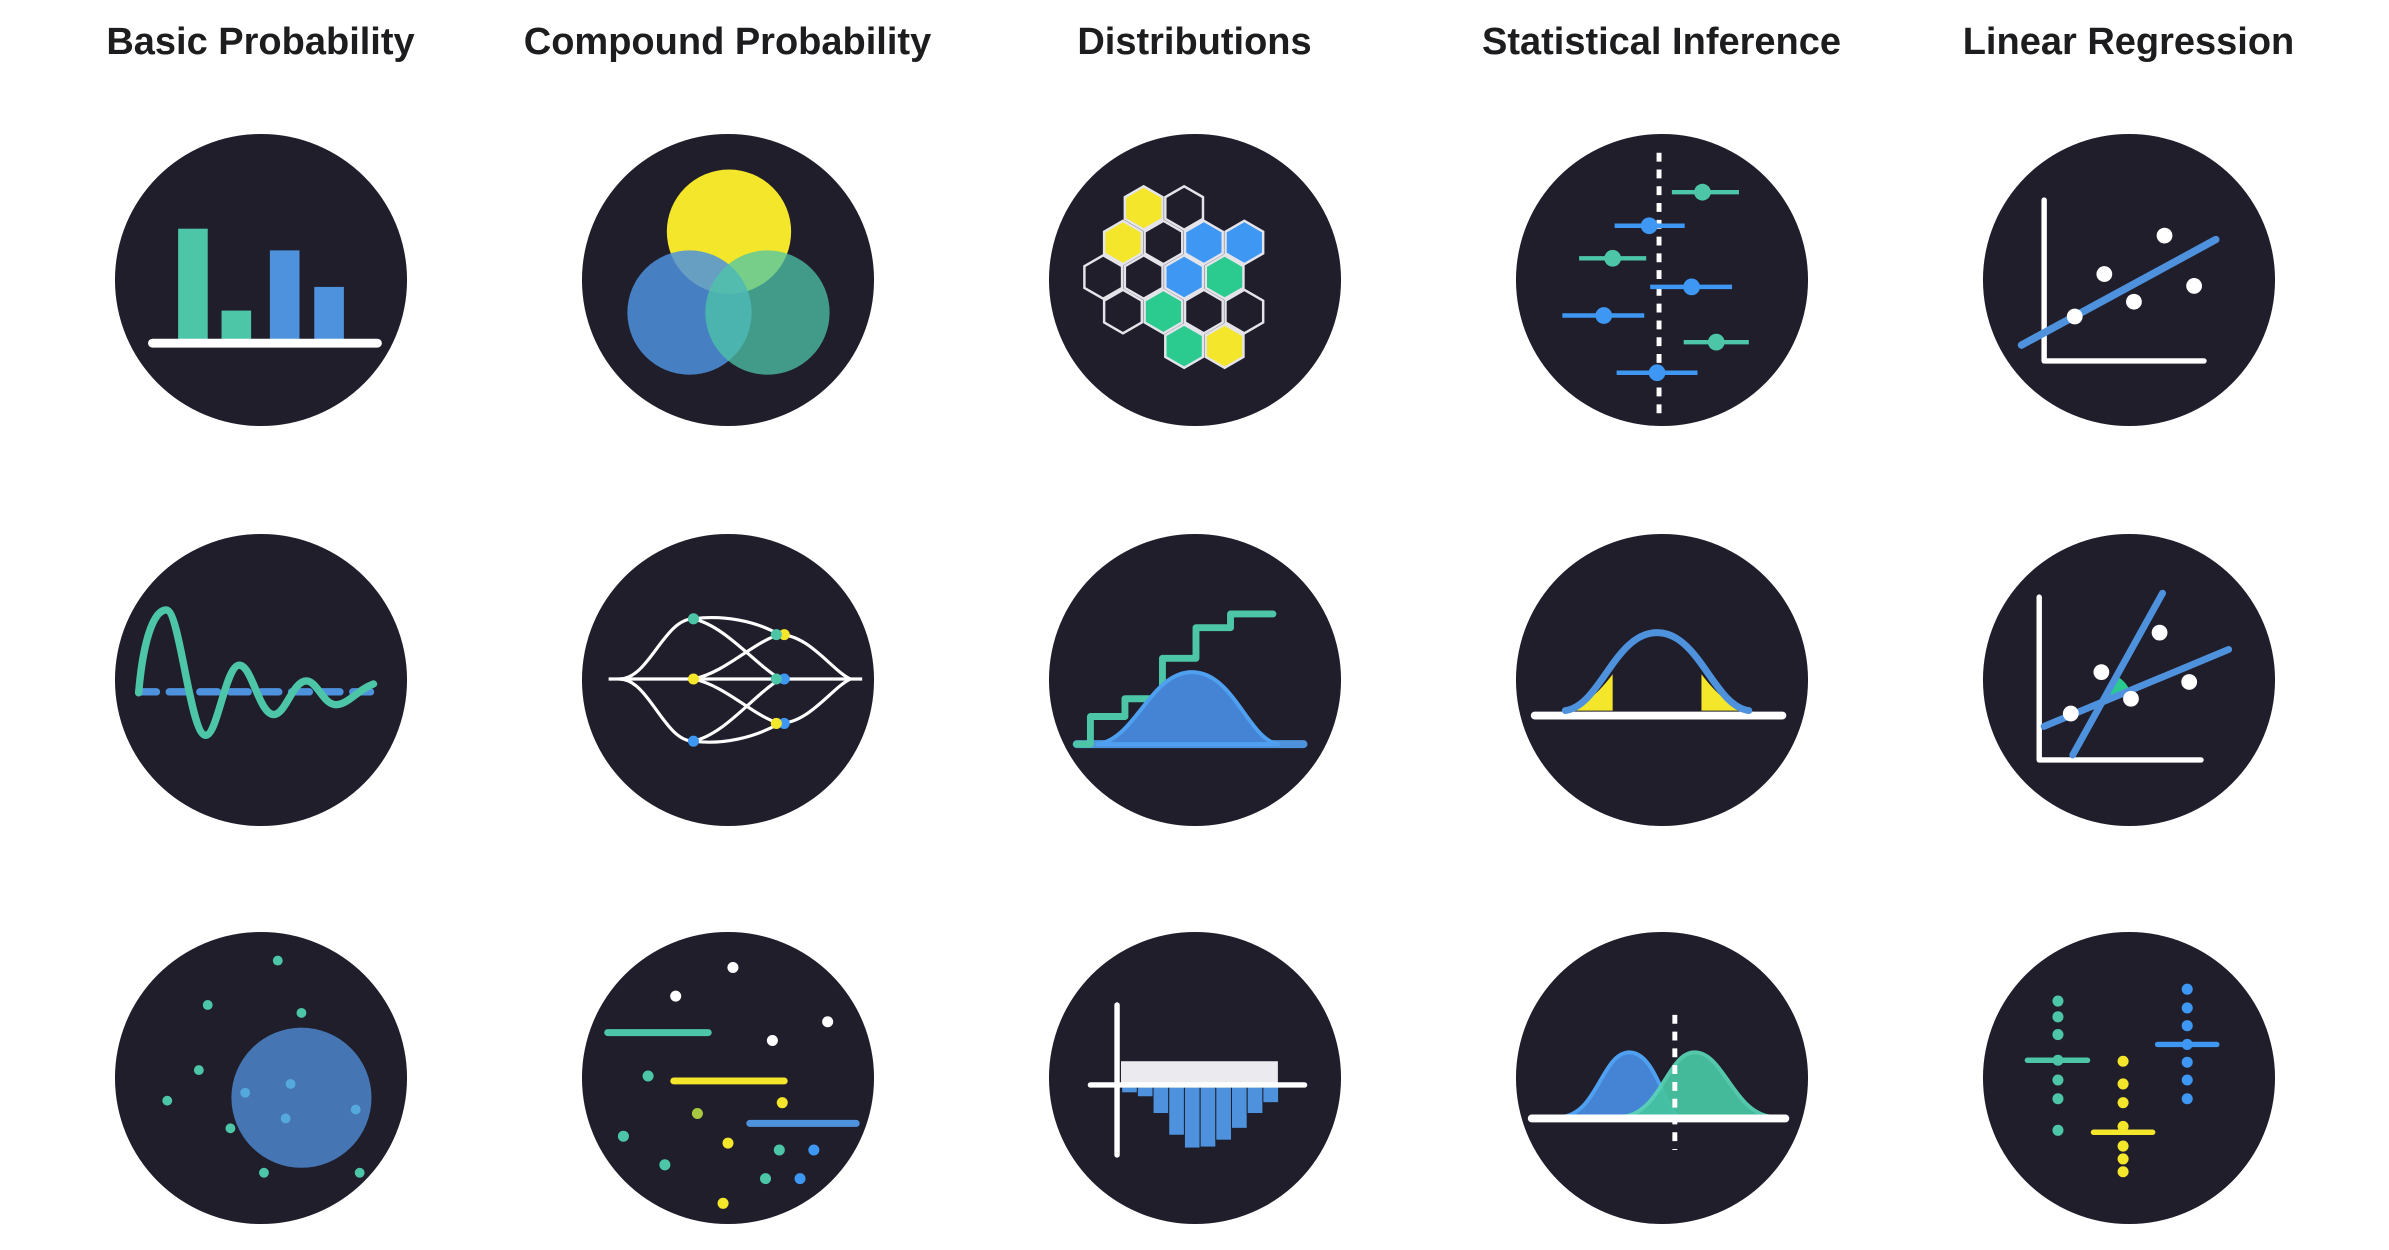  I want to click on chapter-icon-bar-chart, so click(261, 280).